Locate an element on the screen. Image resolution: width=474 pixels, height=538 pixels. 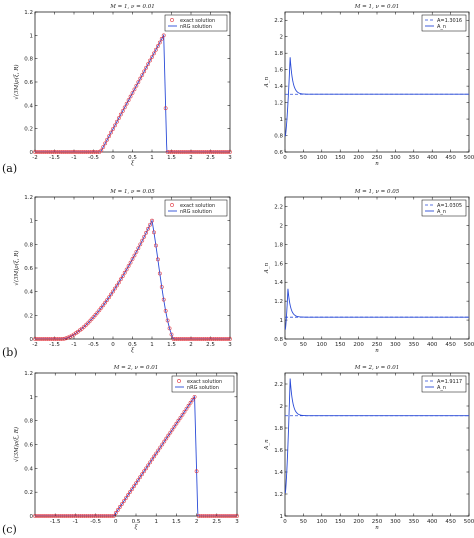
legend-label-nrg: nRG solution is located at coordinates (196, 27).